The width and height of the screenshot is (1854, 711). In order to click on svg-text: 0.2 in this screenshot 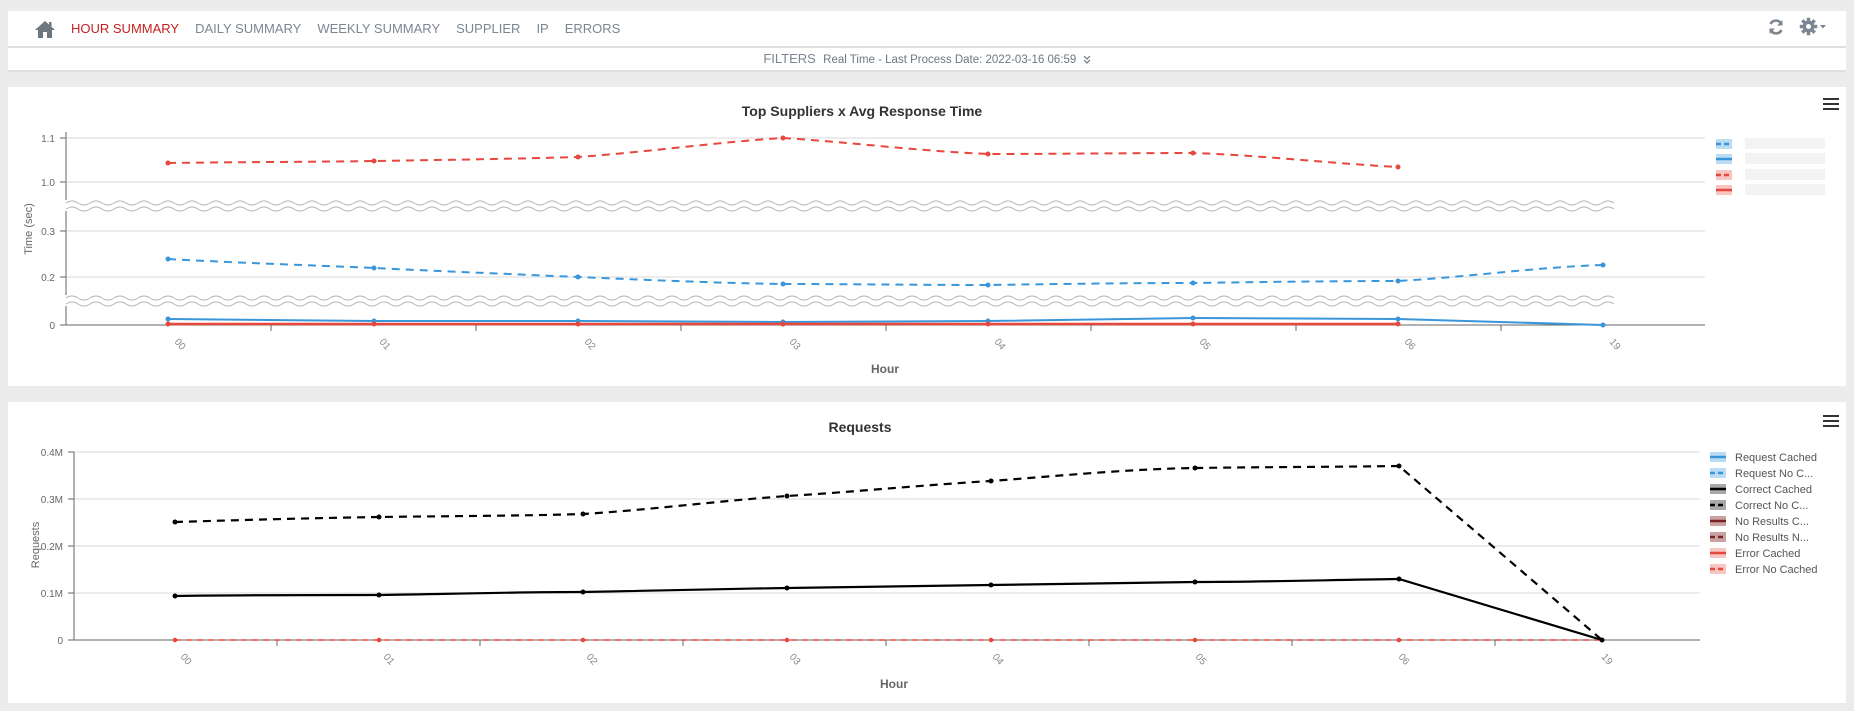, I will do `click(48, 278)`.